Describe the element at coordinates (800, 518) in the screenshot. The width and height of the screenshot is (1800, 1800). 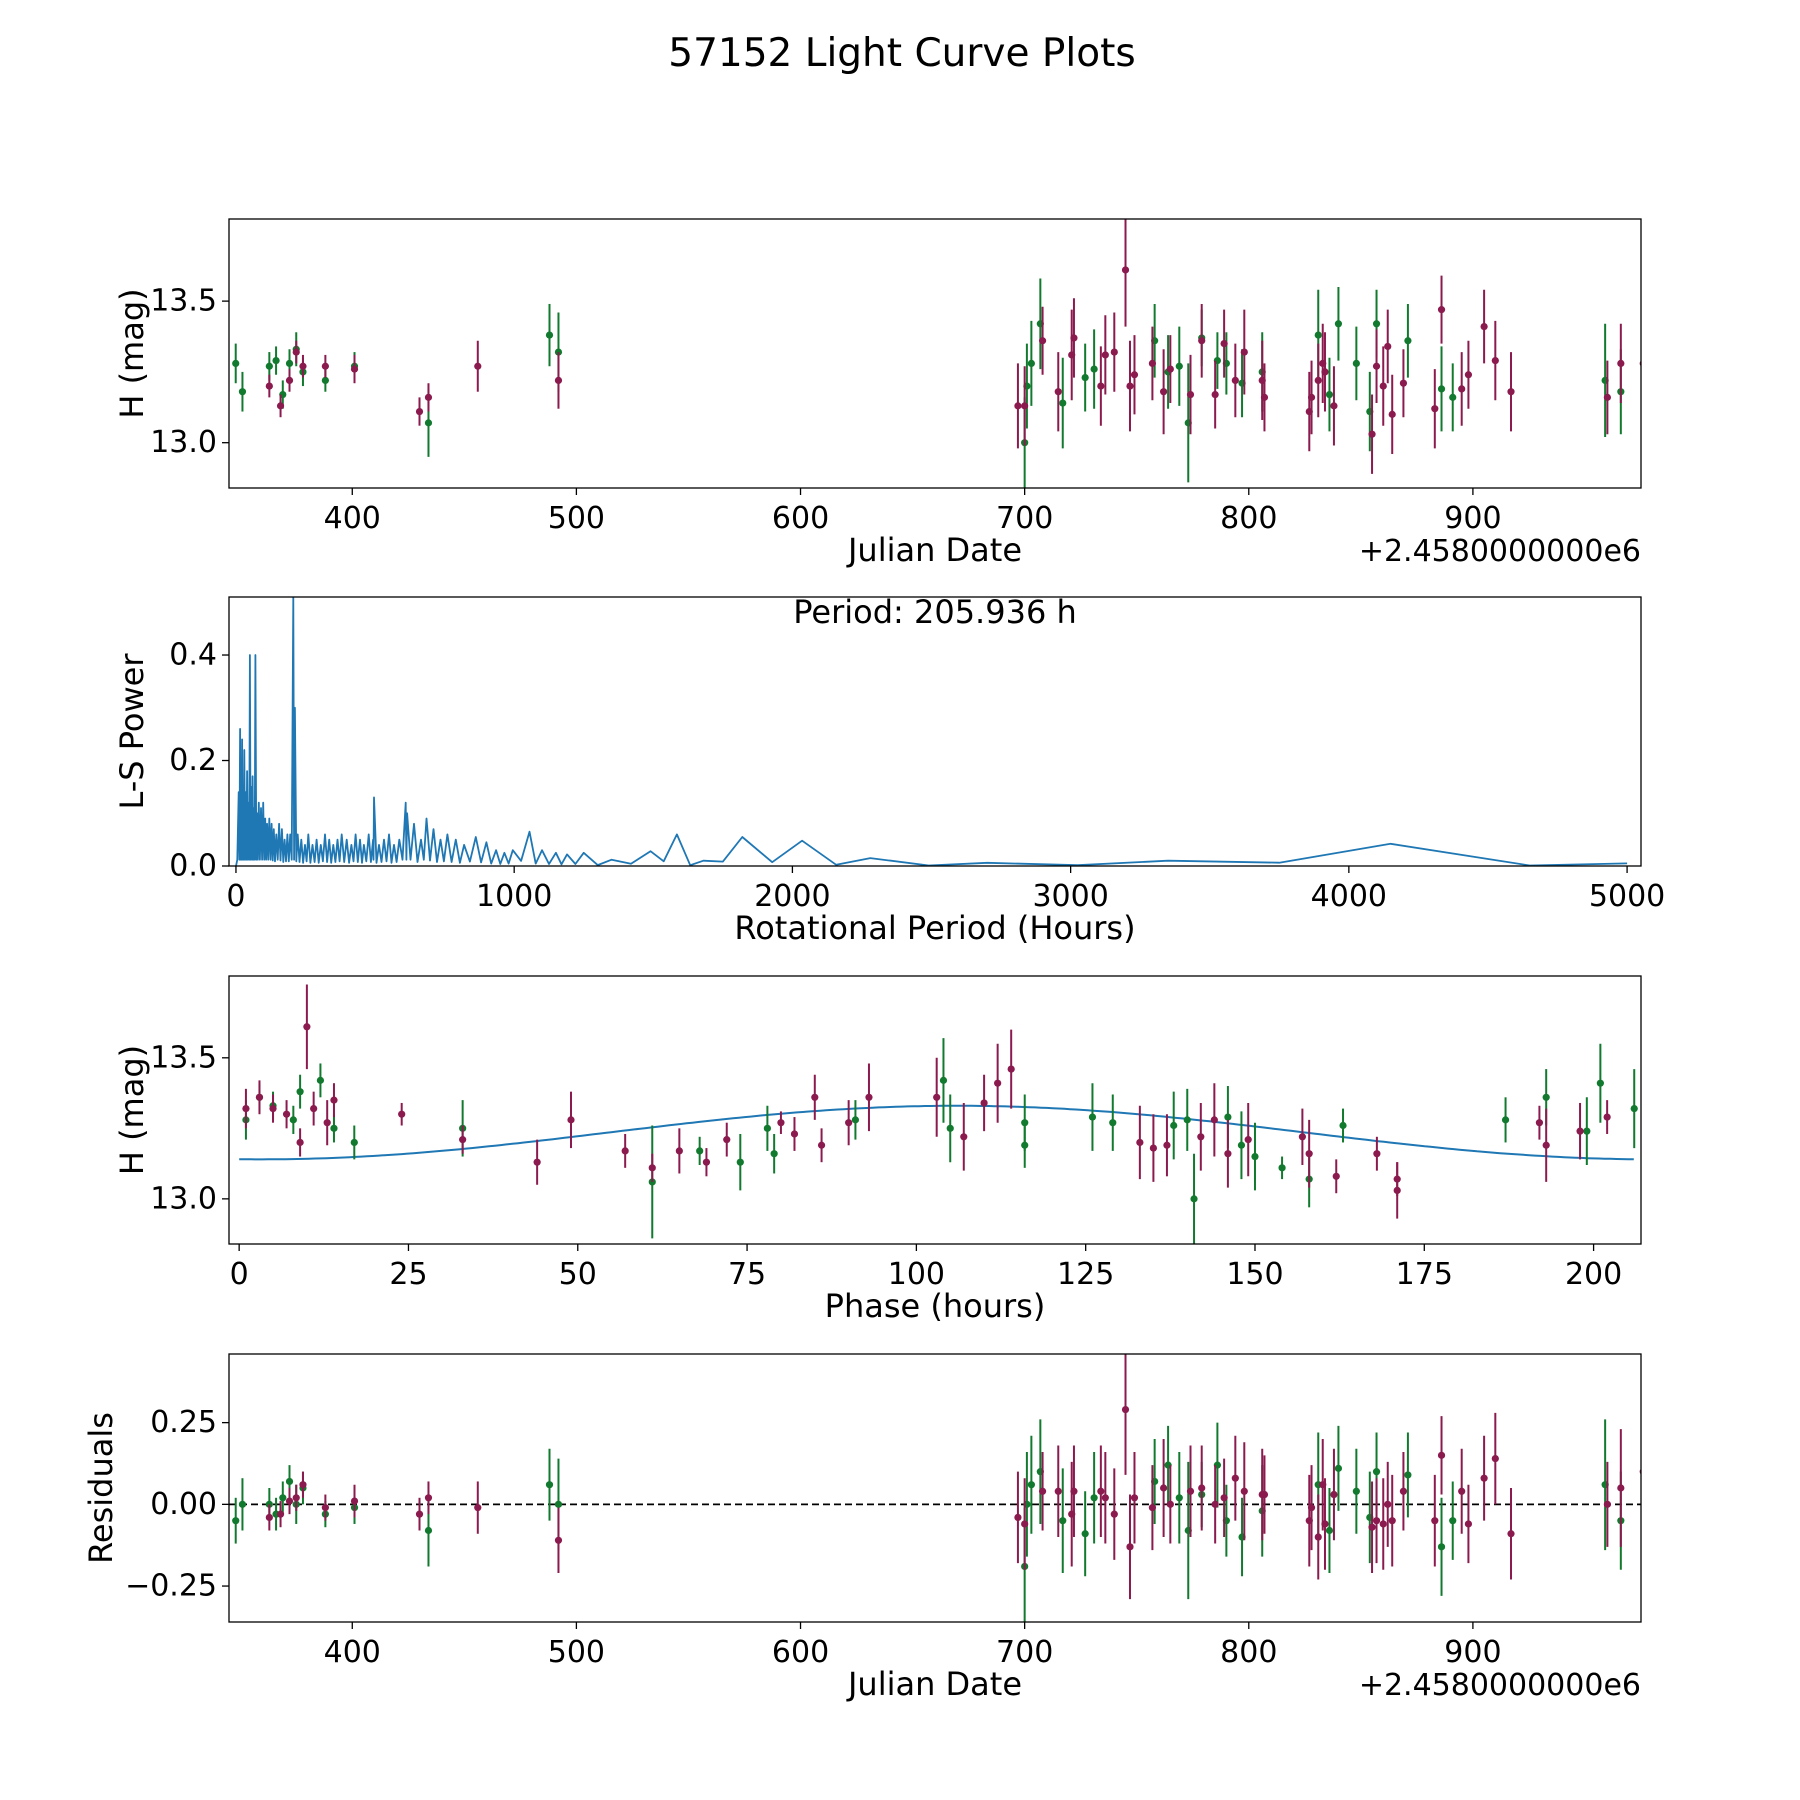
I see `light-curve-x-tick-label: 600` at that location.